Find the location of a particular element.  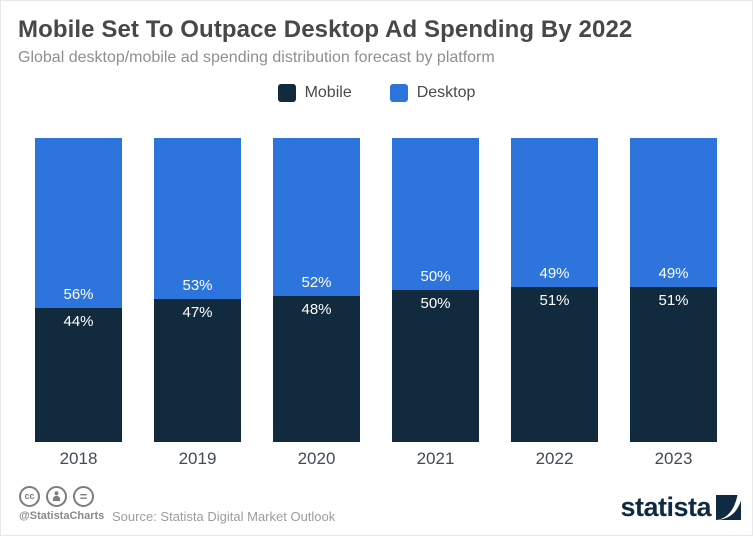

nd-icon-text: = is located at coordinates (83, 496).